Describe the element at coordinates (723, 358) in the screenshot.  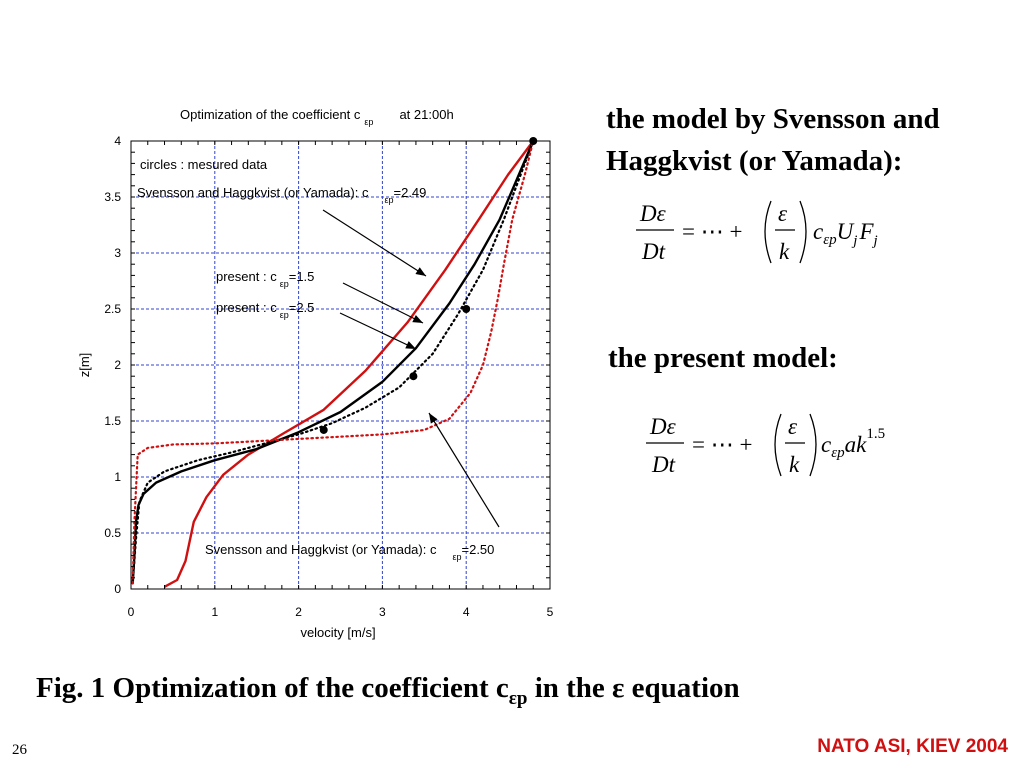
I see `model-description-present: the present model:` at that location.